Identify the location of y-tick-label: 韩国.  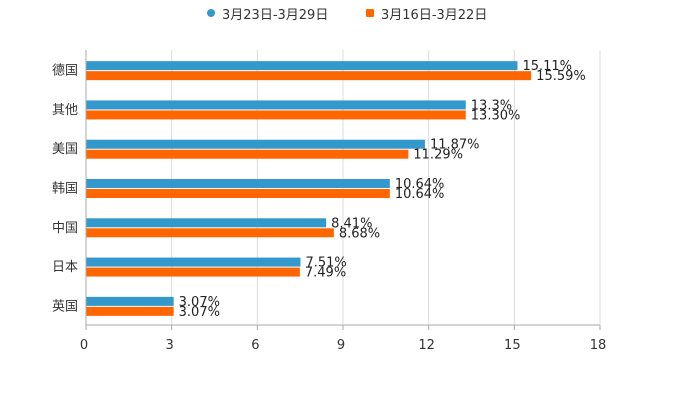
(65, 189).